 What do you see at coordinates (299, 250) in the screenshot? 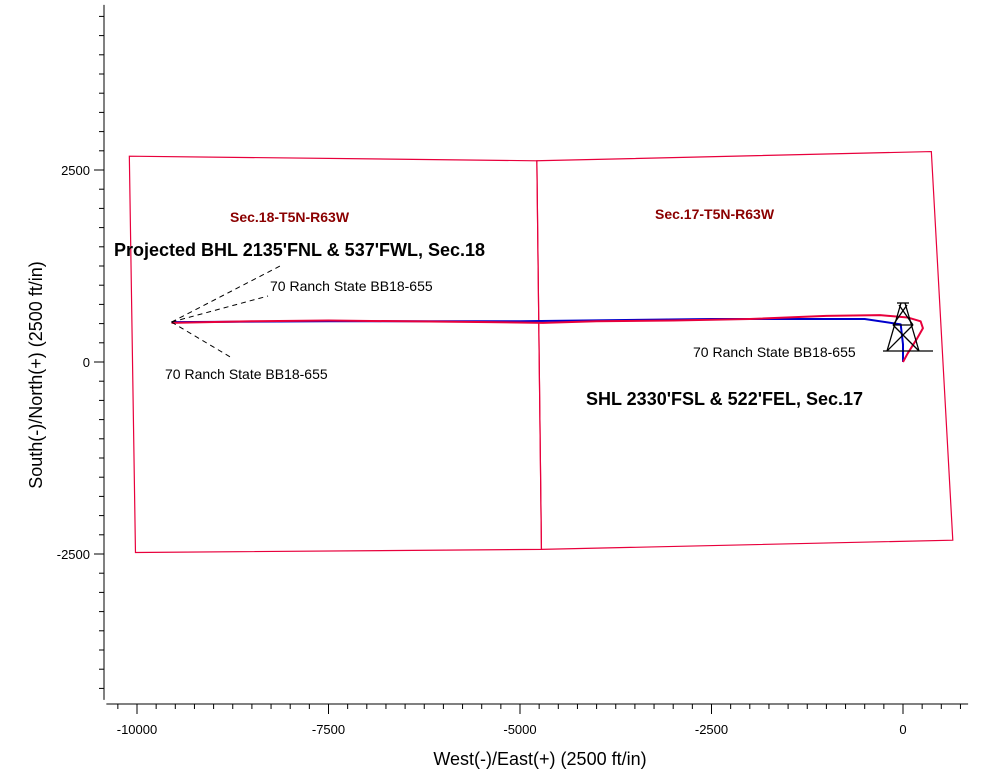
I see `bhl-annotation: Projected BHL 2135'FNL & 537'FWL, Sec.18` at bounding box center [299, 250].